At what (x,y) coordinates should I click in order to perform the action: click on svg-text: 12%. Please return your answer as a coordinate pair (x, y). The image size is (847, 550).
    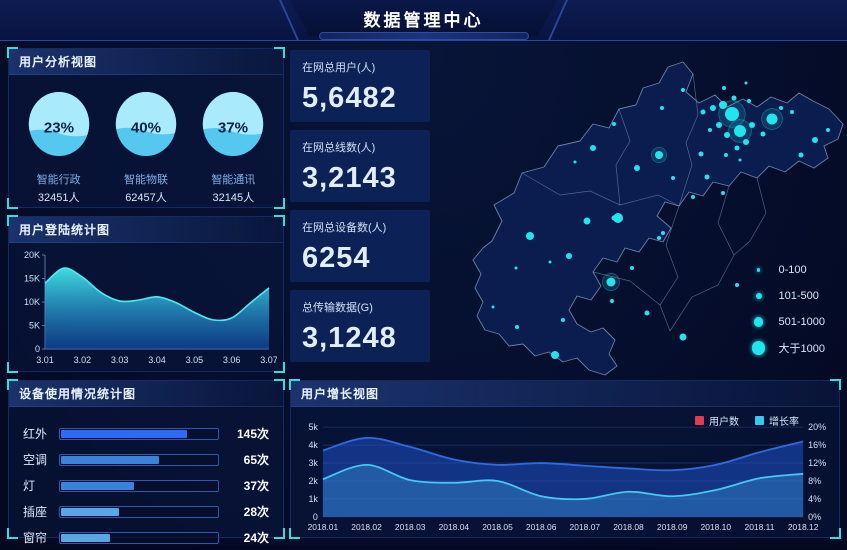
    Looking at the image, I should click on (817, 463).